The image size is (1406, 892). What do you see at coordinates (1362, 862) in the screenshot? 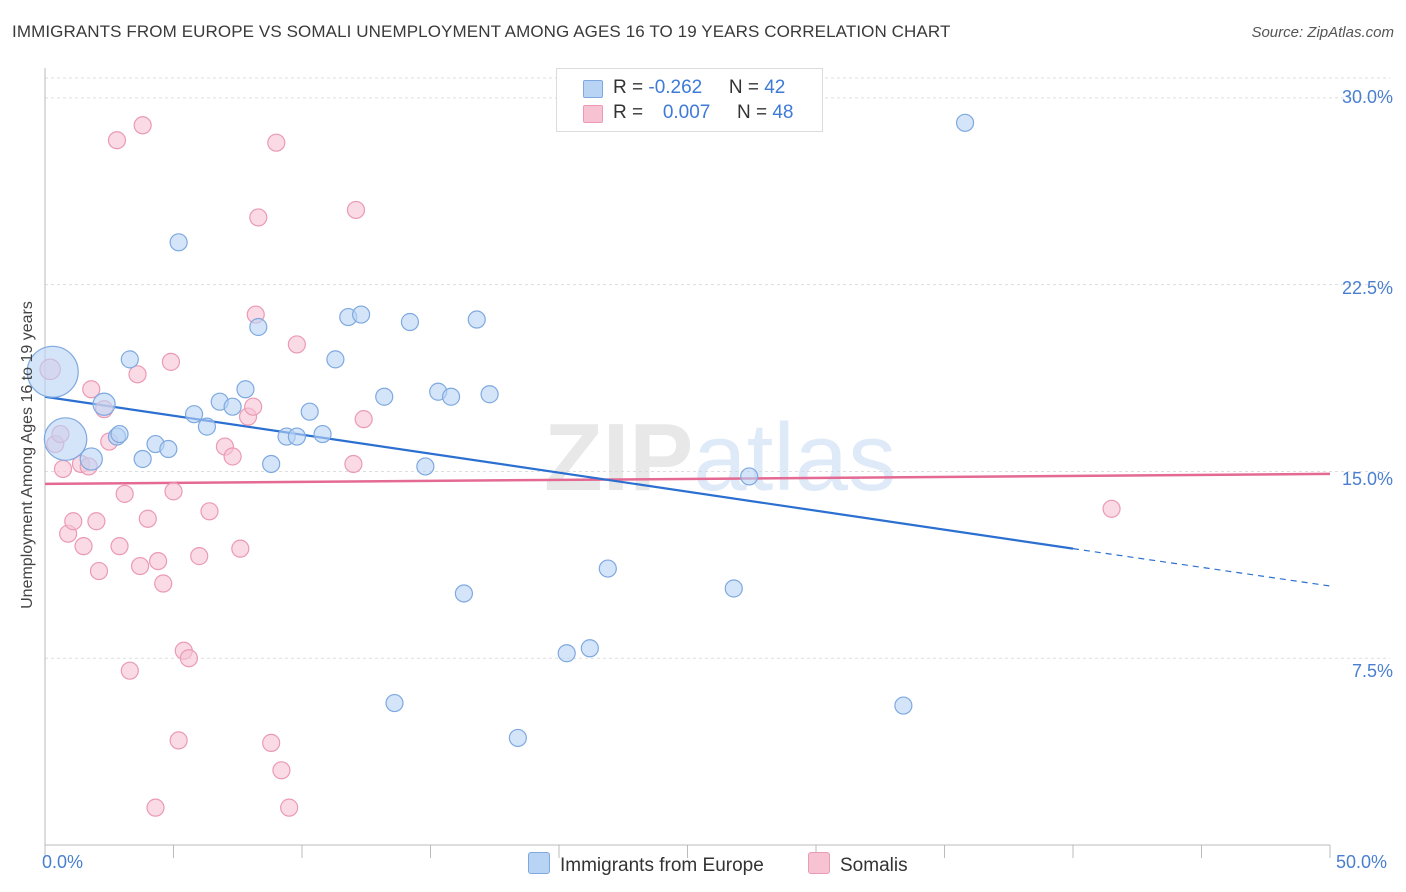
I see `x-tick-label-max: 50.0%` at bounding box center [1362, 862].